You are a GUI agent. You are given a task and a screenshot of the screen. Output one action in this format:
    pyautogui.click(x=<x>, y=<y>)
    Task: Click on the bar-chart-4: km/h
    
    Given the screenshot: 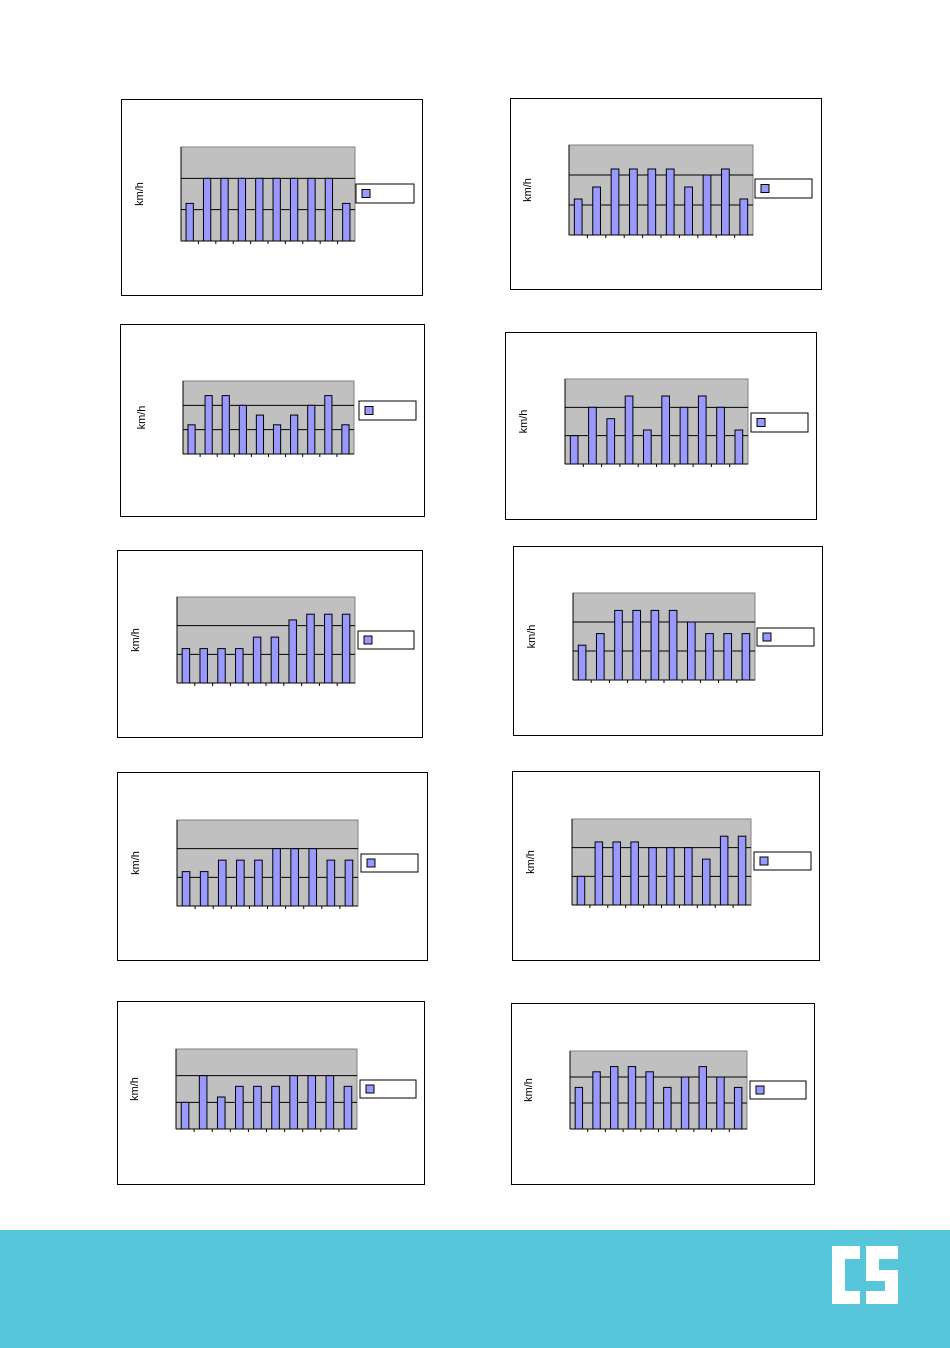 What is the action you would take?
    pyautogui.click(x=661, y=426)
    